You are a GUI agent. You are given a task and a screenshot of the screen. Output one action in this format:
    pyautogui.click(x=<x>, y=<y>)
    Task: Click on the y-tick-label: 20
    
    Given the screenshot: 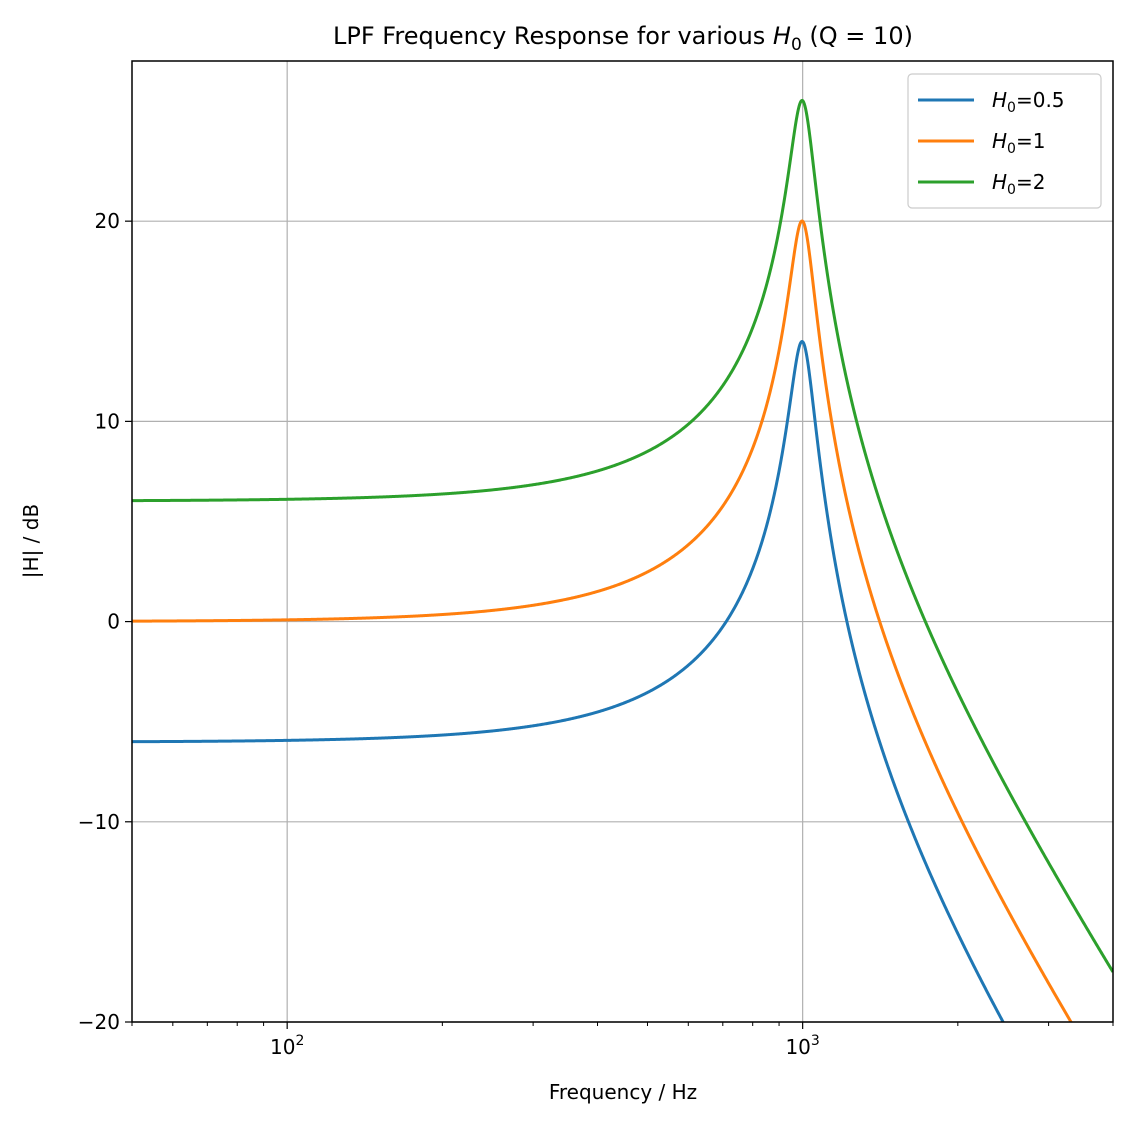 What is the action you would take?
    pyautogui.click(x=107, y=221)
    